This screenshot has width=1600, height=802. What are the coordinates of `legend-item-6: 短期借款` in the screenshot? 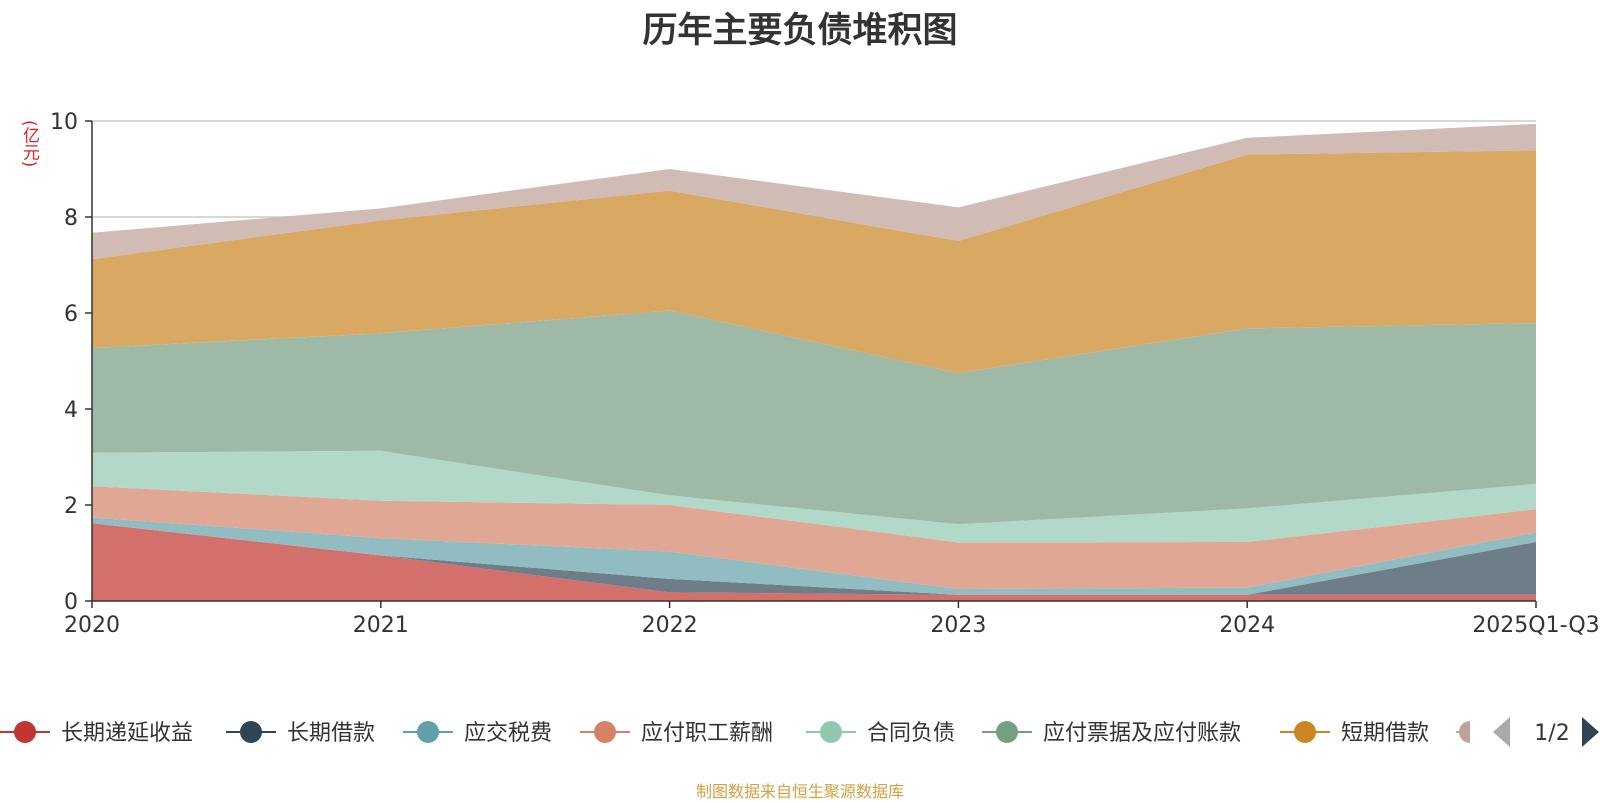 It's located at (1354, 733).